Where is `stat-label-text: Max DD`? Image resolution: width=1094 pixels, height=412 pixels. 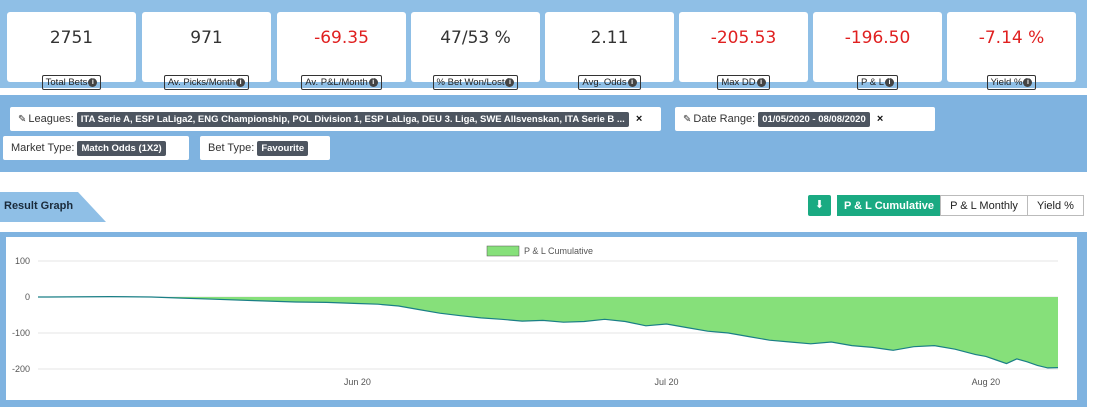 stat-label-text: Max DD is located at coordinates (738, 82).